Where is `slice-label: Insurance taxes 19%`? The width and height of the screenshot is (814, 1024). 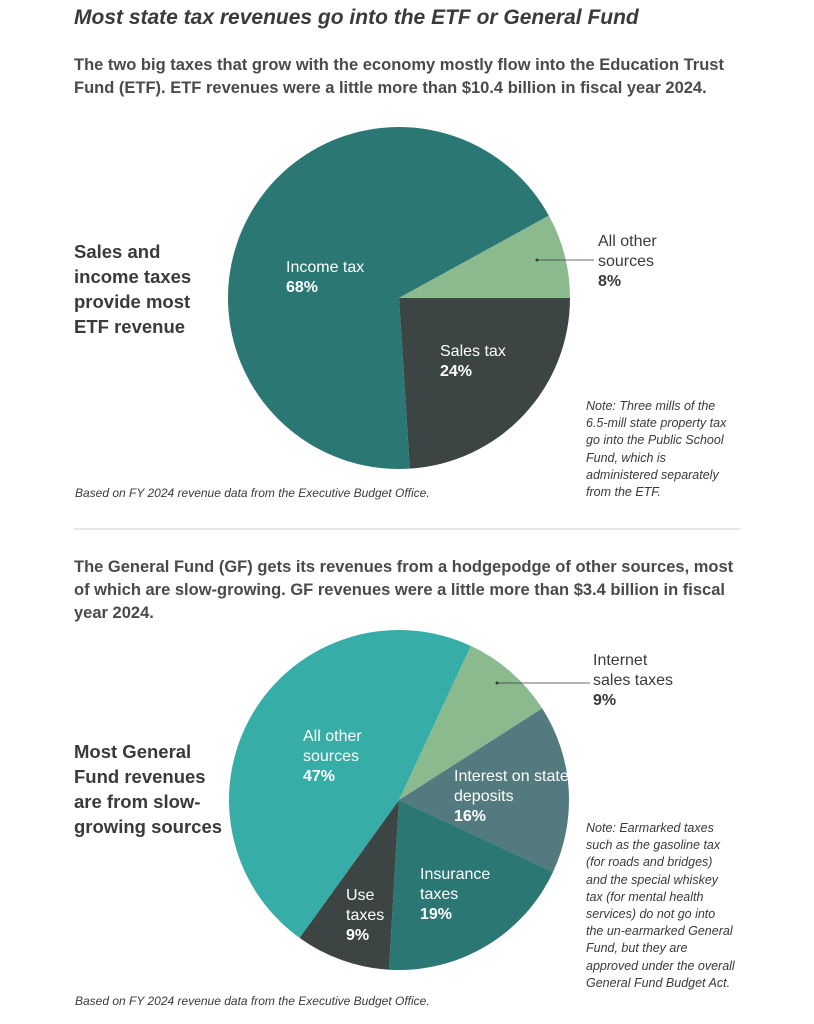
slice-label: Insurance taxes 19% is located at coordinates (465, 895).